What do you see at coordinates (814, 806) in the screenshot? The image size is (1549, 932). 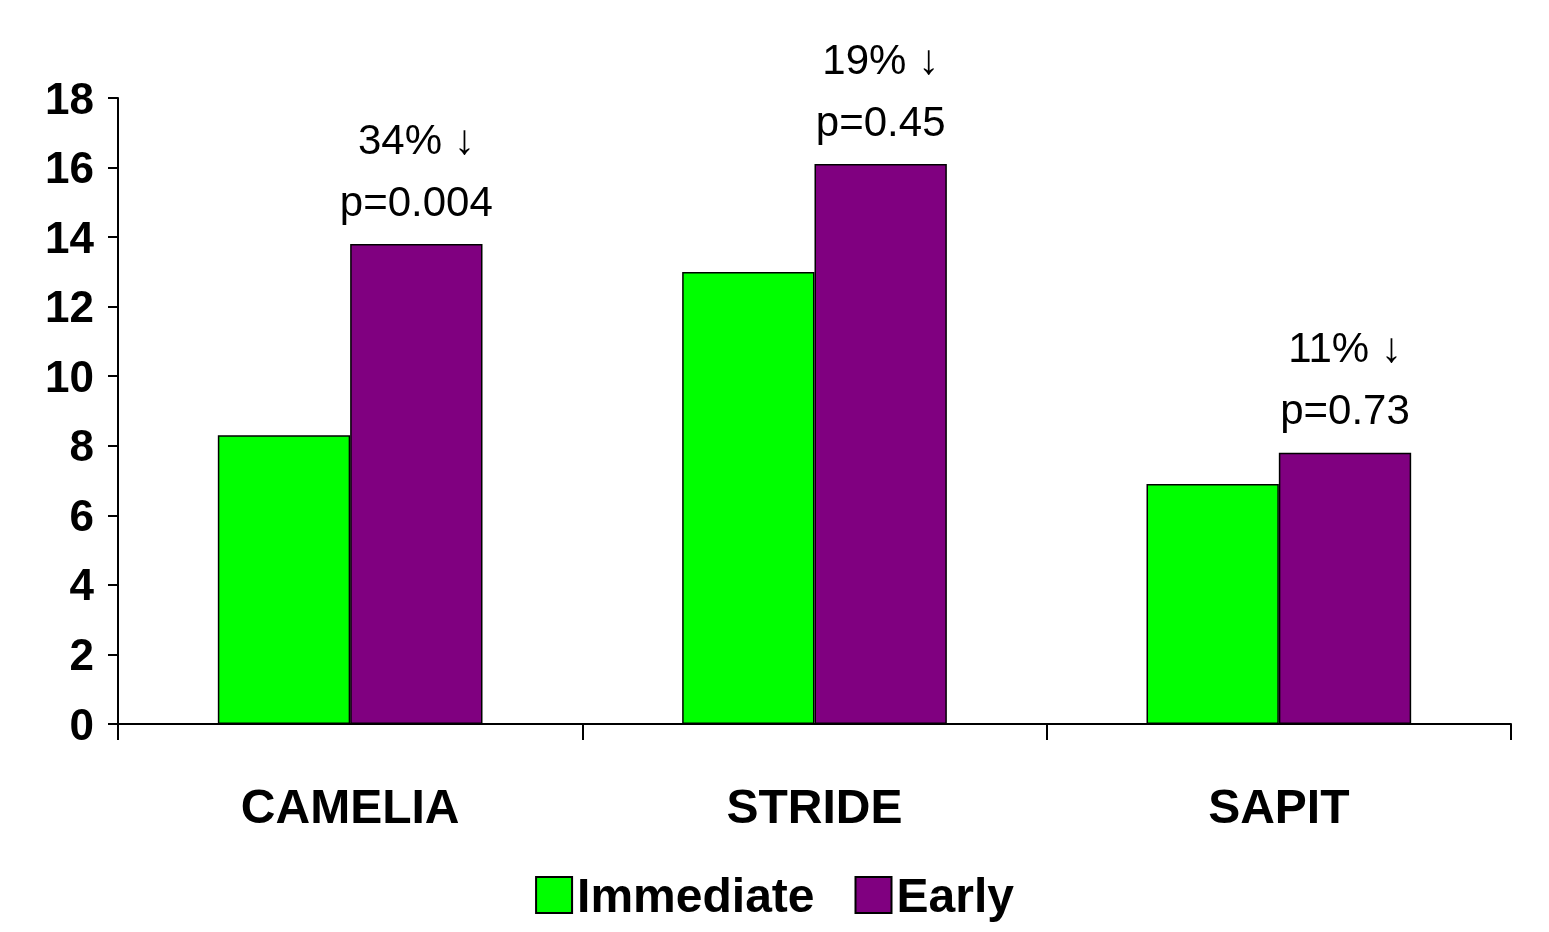 I see `x-tick-label: STRIDE` at bounding box center [814, 806].